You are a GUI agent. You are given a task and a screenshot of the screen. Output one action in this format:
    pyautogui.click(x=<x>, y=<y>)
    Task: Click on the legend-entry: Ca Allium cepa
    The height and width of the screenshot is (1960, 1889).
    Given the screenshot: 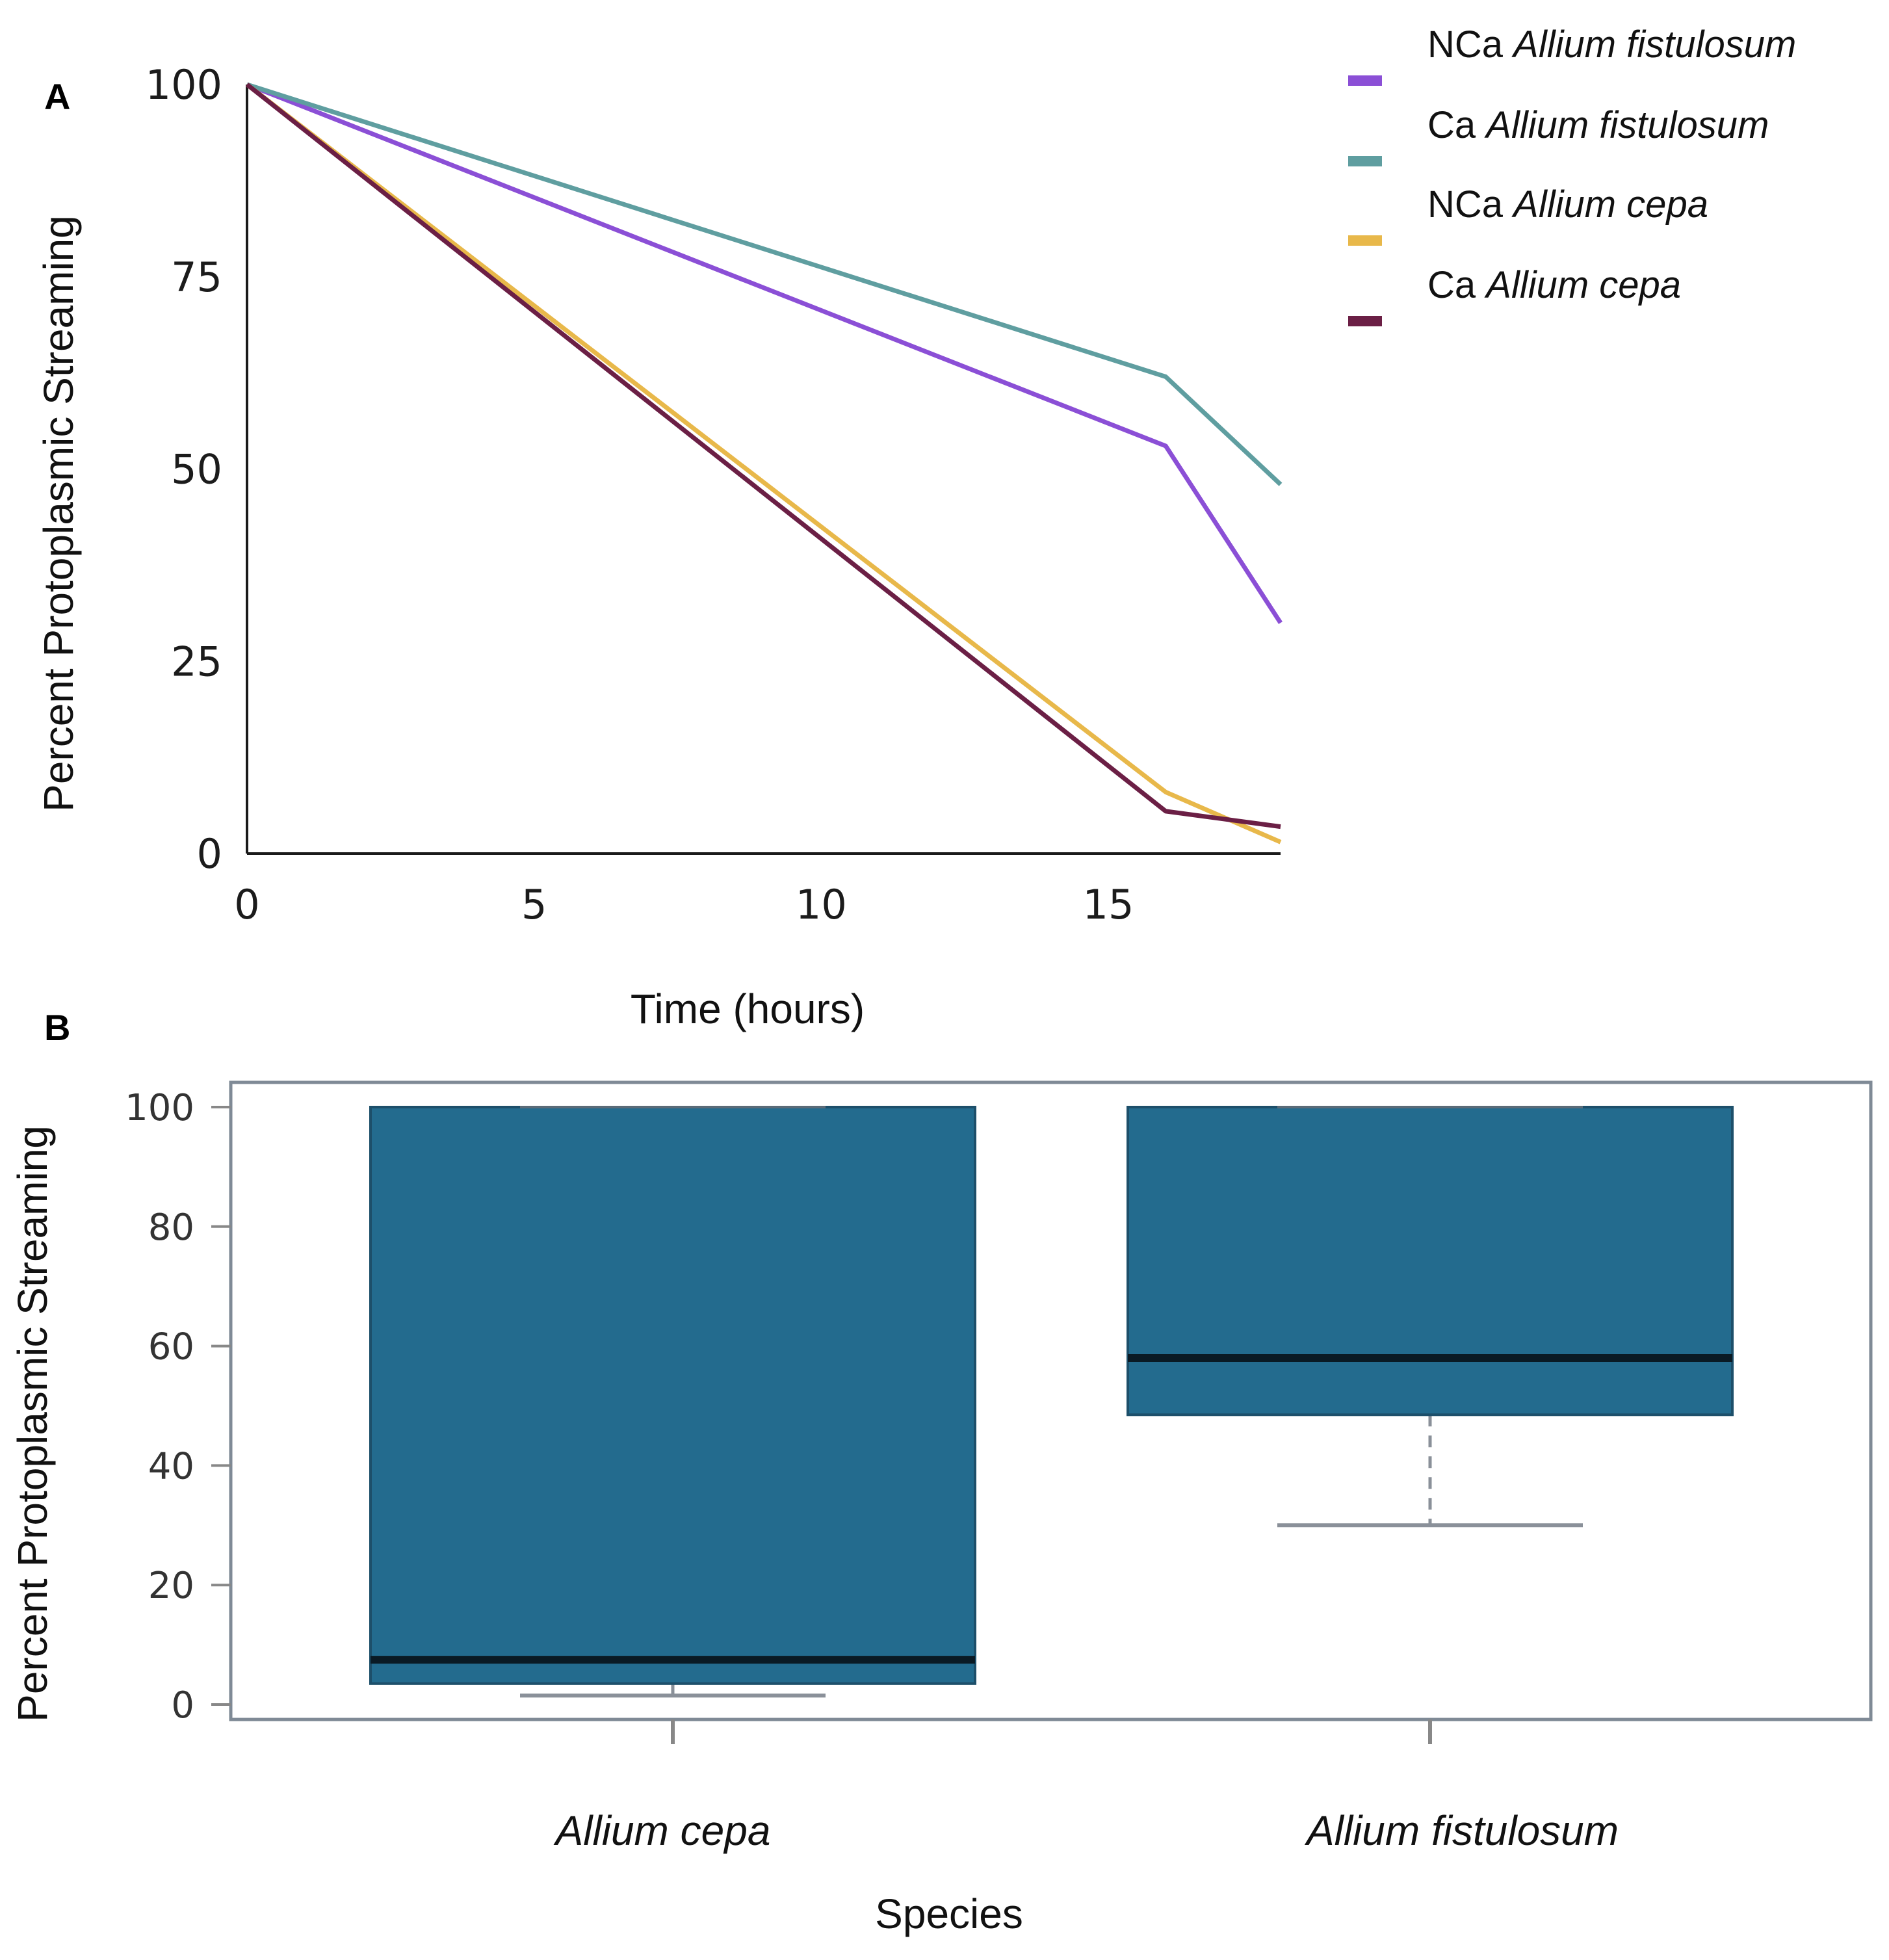 What is the action you would take?
    pyautogui.click(x=1554, y=285)
    